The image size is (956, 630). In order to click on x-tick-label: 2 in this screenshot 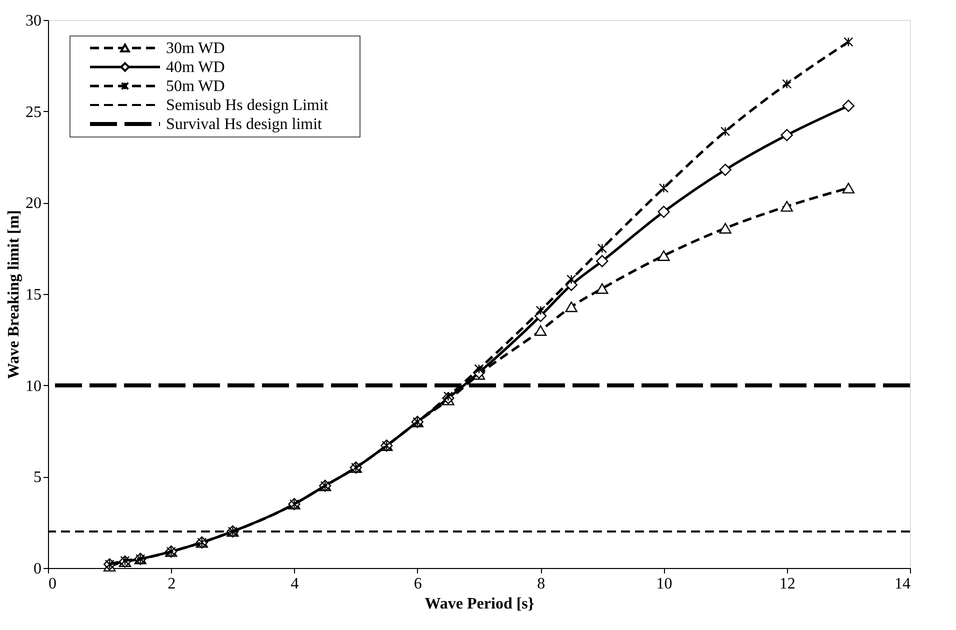, I will do `click(172, 584)`.